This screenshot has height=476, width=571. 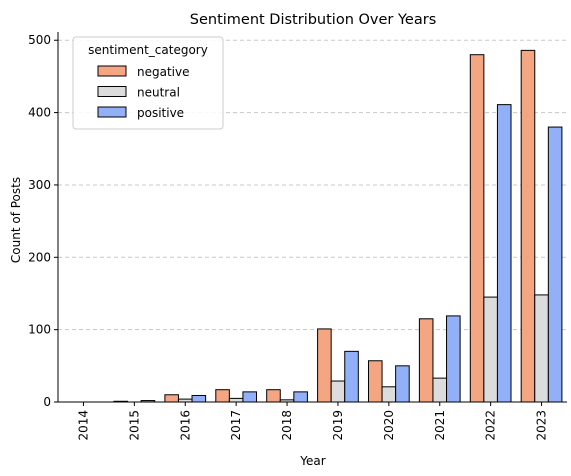 I want to click on bar-negative-2016, so click(x=171, y=398).